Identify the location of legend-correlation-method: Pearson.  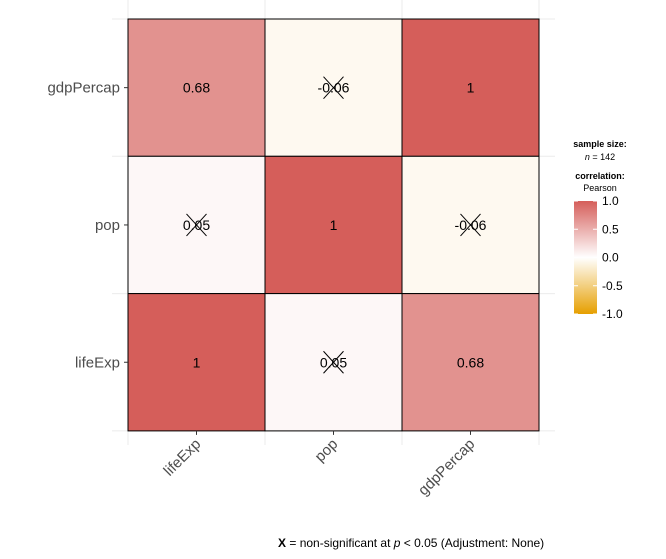
(600, 188).